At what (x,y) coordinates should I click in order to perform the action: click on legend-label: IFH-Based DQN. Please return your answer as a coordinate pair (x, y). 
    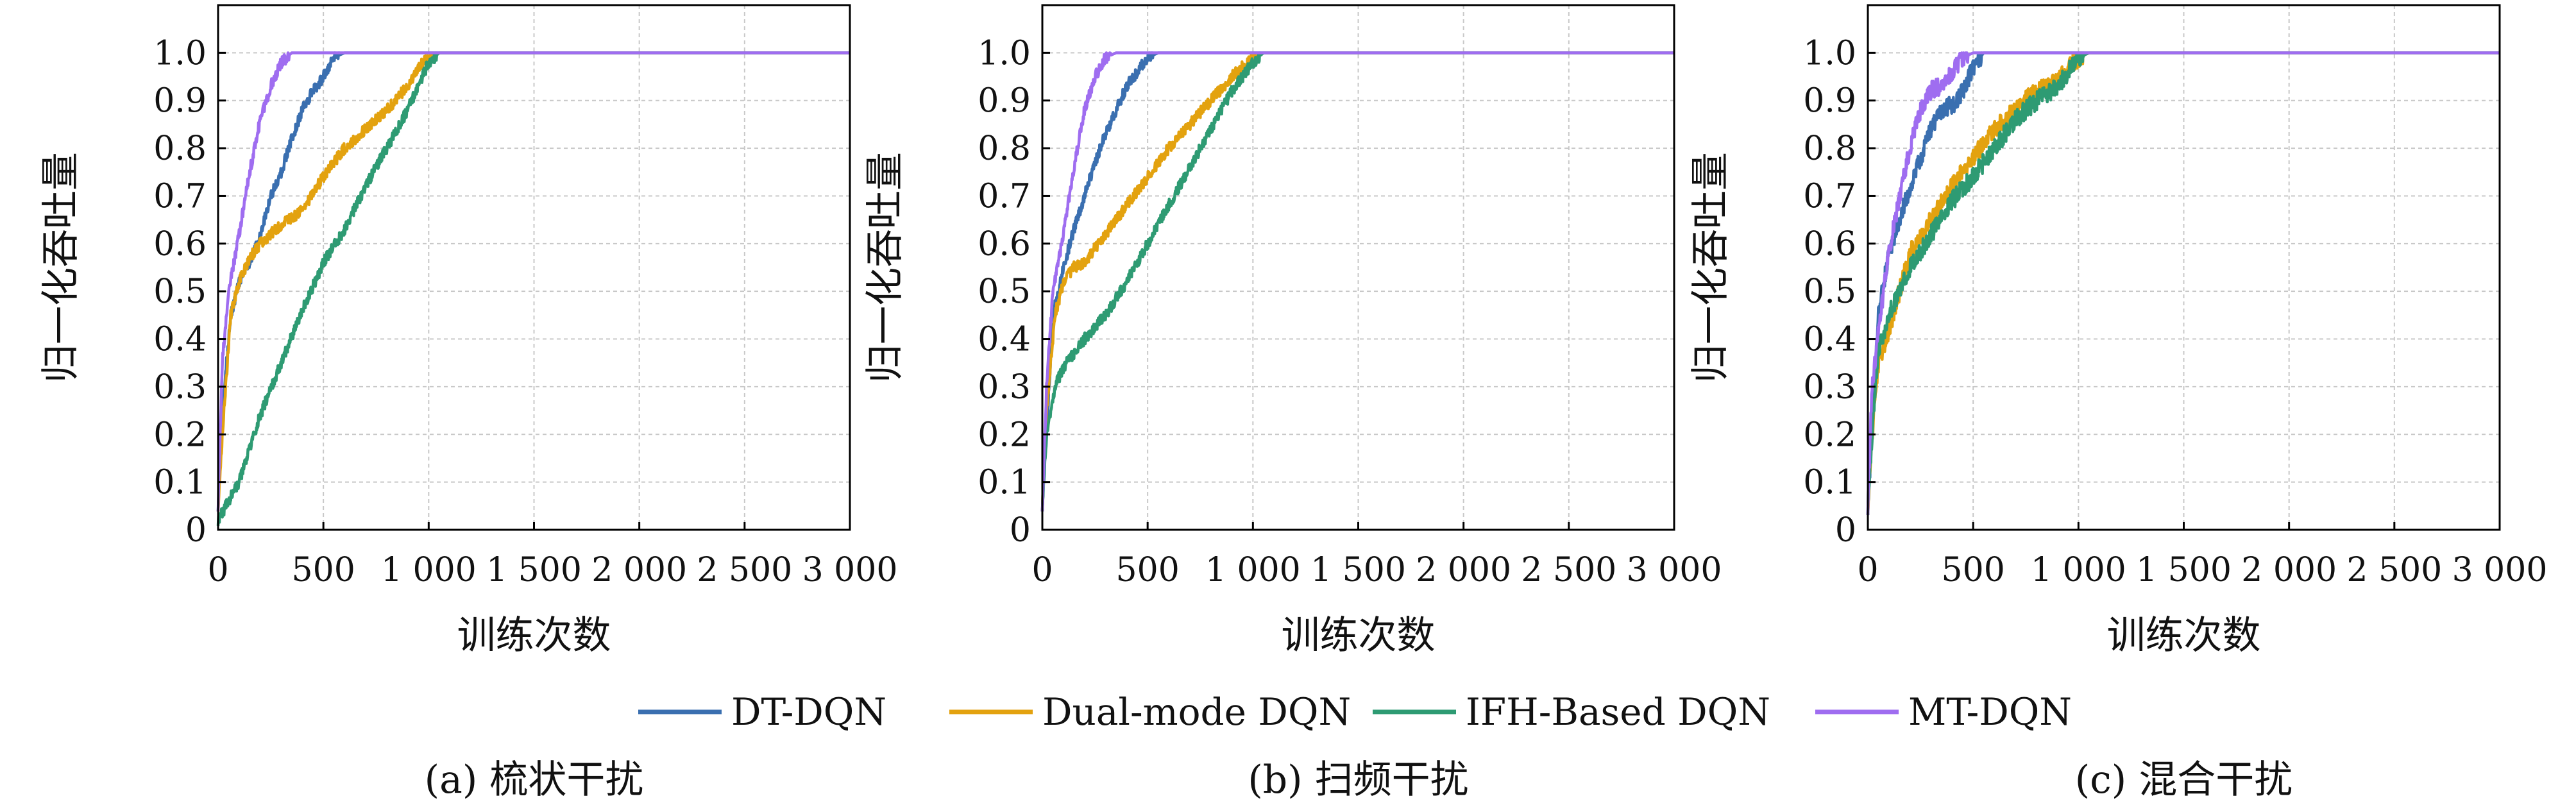
    Looking at the image, I should click on (1618, 712).